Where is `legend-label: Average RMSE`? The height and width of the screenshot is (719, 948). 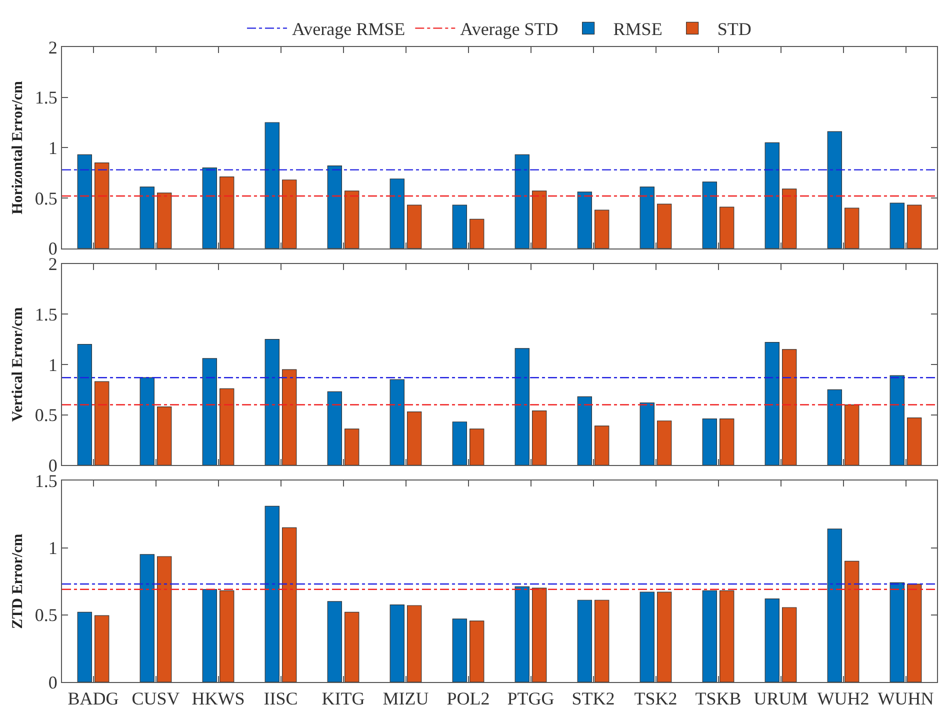 legend-label: Average RMSE is located at coordinates (349, 29).